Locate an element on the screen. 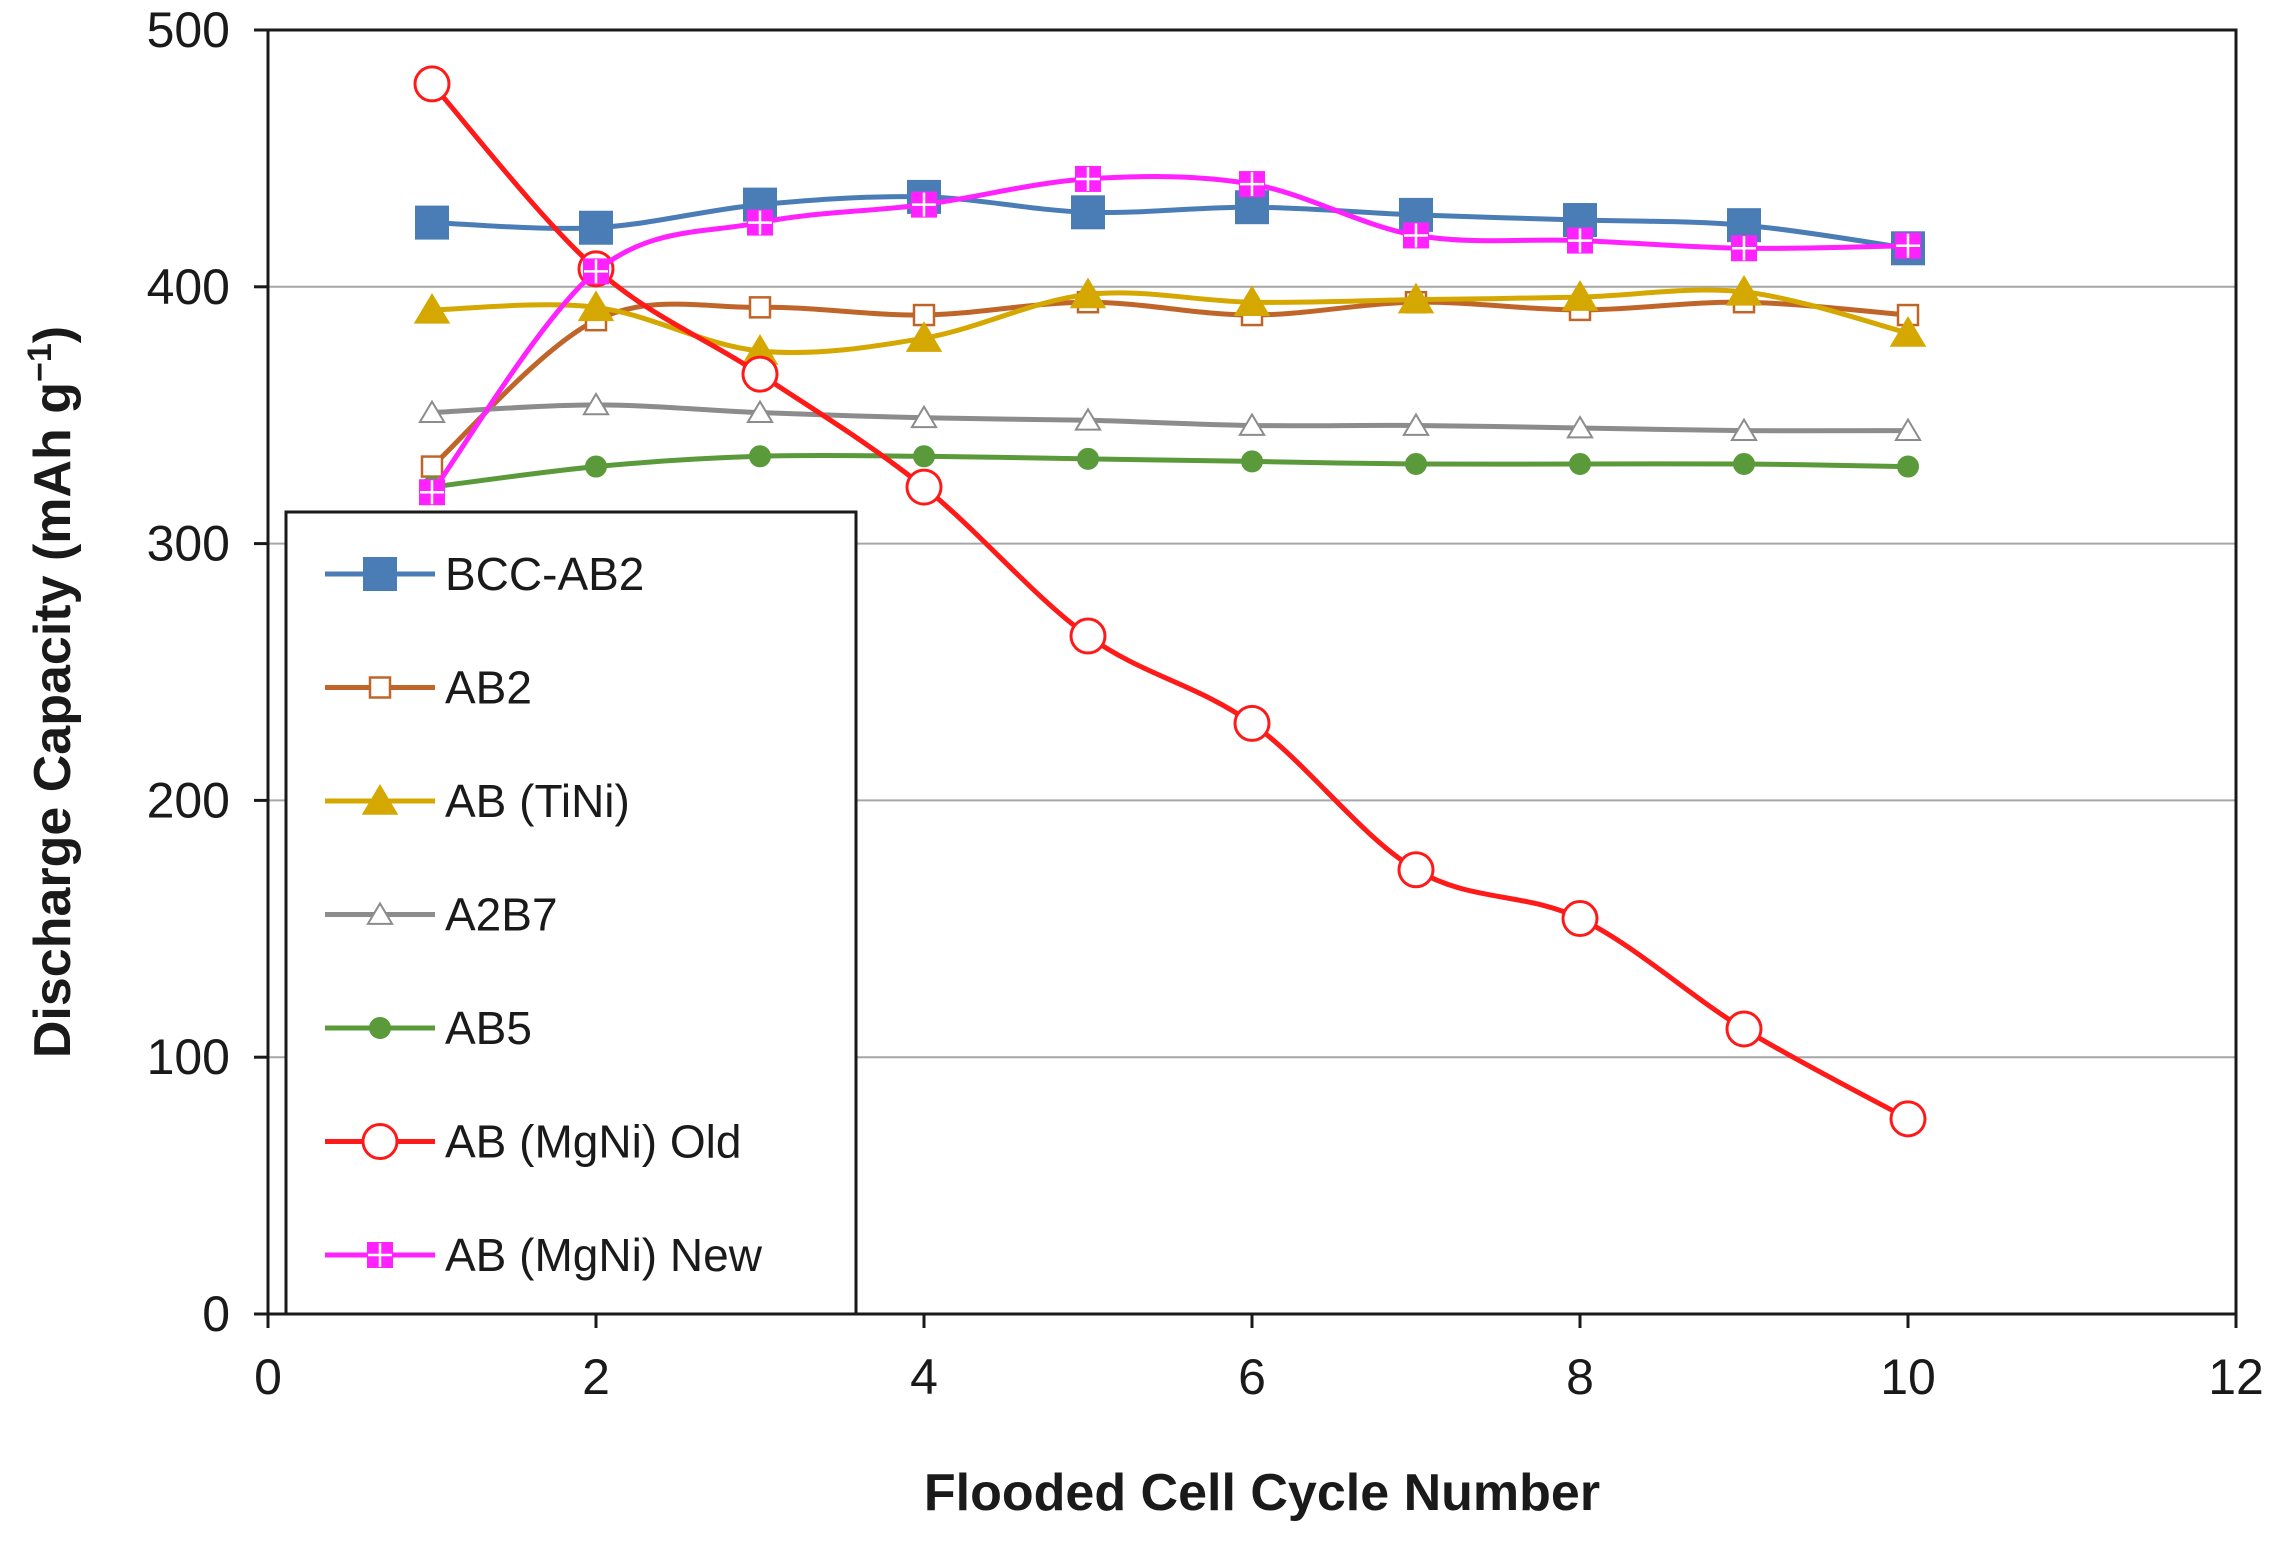  x-tick-label: 12 is located at coordinates (2236, 1377).